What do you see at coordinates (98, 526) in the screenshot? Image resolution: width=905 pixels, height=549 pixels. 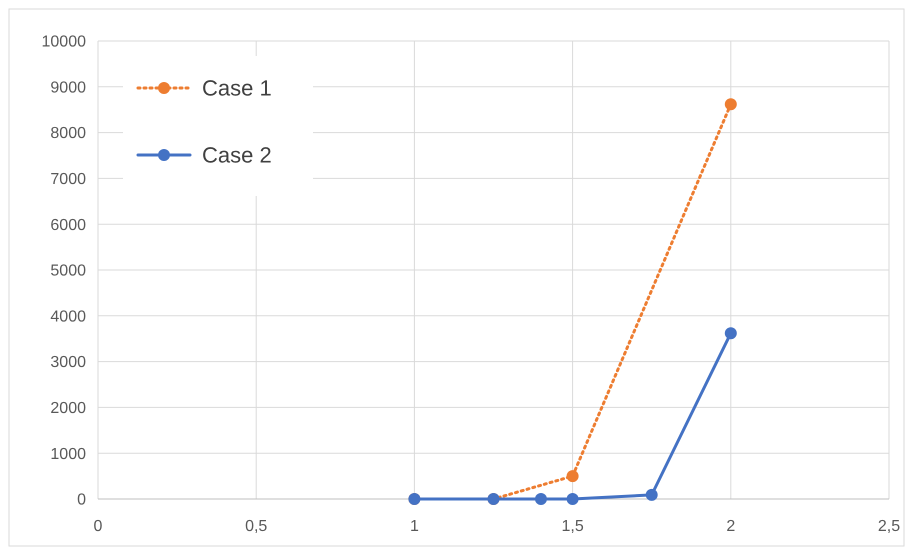 I see `x-tick-label: 0` at bounding box center [98, 526].